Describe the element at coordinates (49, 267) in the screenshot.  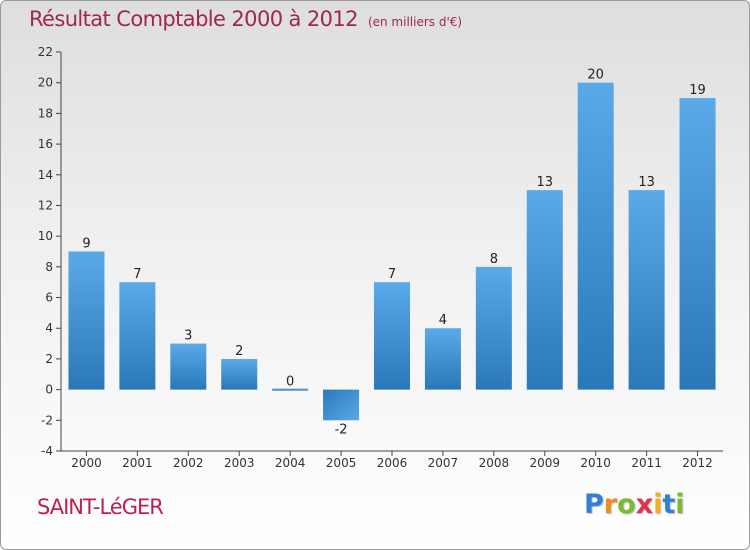
I see `y-tick-label: 8` at that location.